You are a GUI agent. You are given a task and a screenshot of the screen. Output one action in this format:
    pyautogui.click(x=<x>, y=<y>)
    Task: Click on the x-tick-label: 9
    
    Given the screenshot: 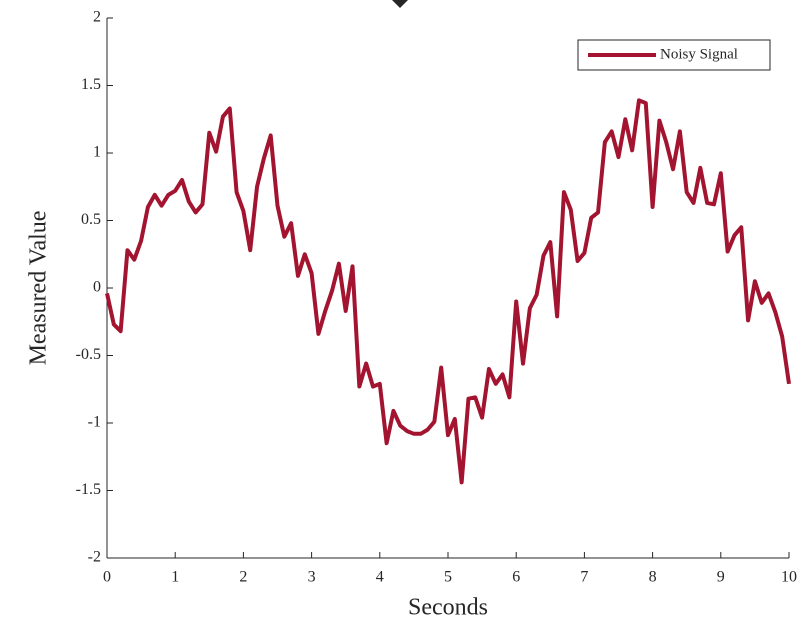 What is the action you would take?
    pyautogui.click(x=721, y=577)
    